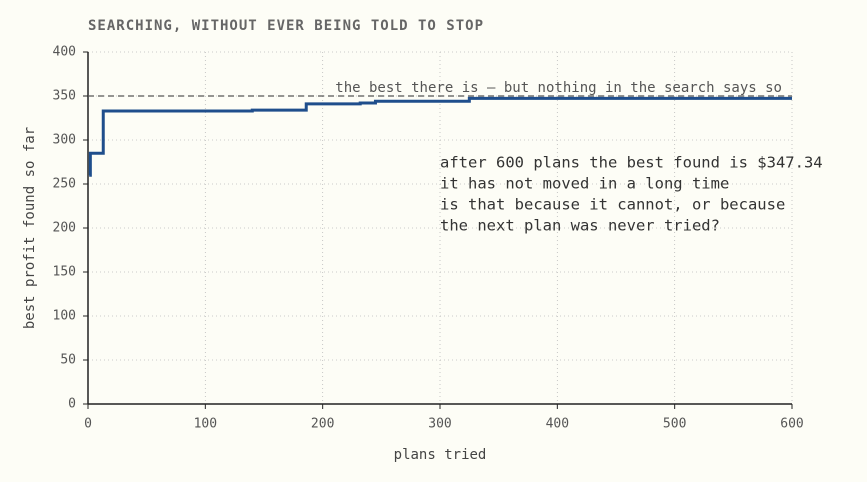 The height and width of the screenshot is (482, 867). I want to click on y-tick-label: 200, so click(64, 228).